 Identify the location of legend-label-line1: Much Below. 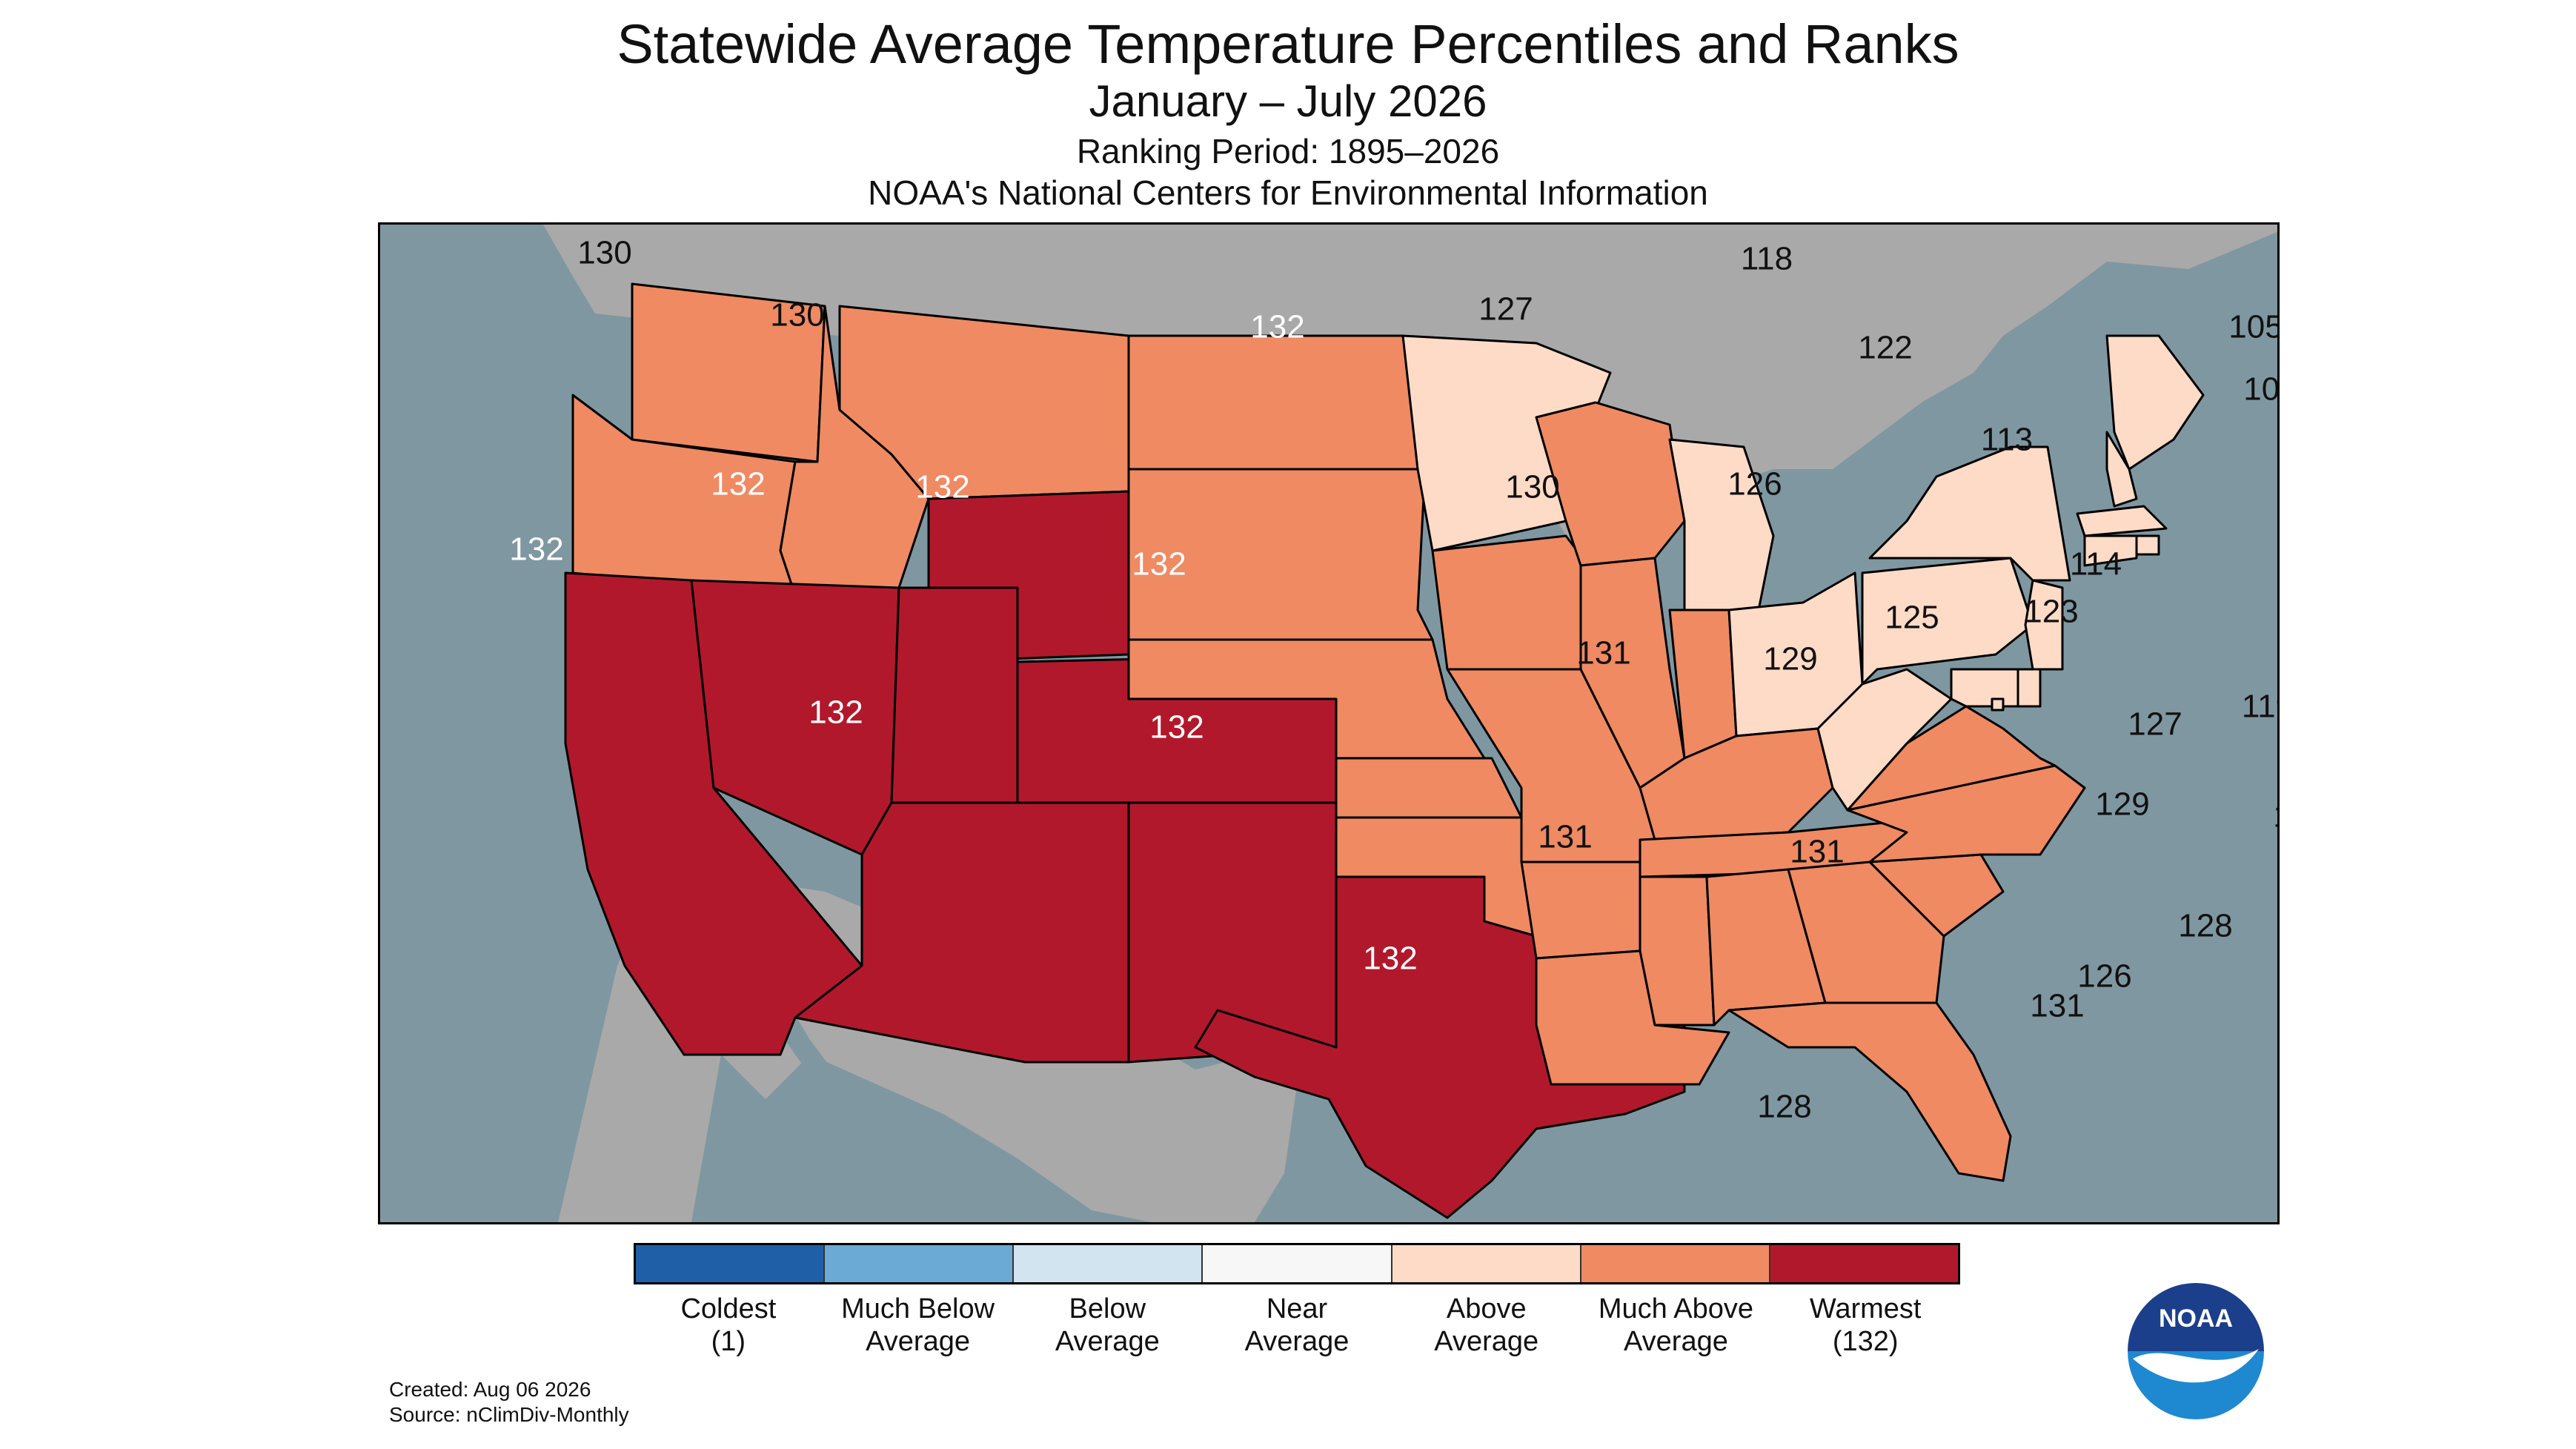
(918, 1308).